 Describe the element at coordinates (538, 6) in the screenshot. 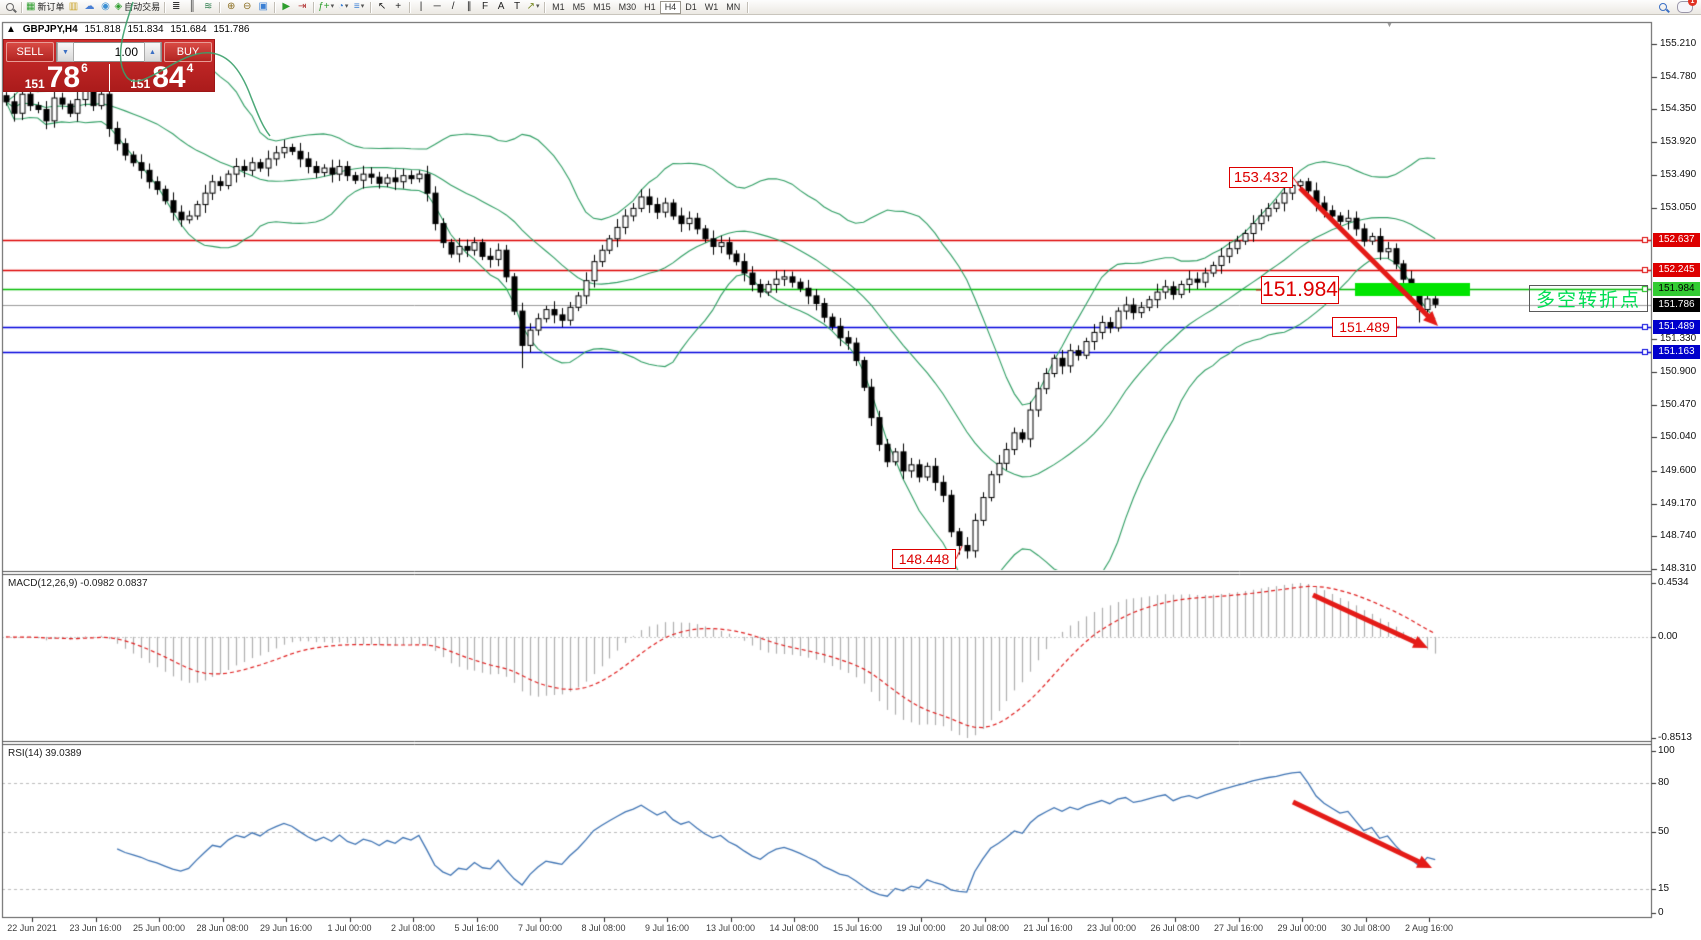

I see `arrows-tool-dropdown-icon: ▾` at that location.